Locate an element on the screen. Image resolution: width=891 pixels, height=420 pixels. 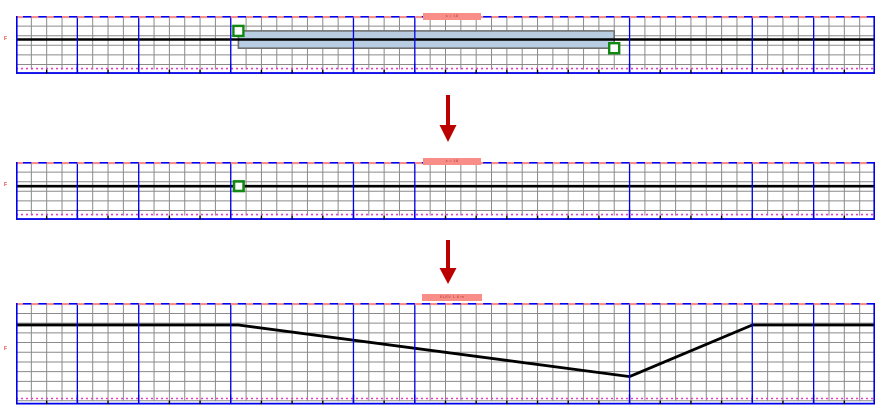
panel-3-left-marker: F is located at coordinates (6, 349).